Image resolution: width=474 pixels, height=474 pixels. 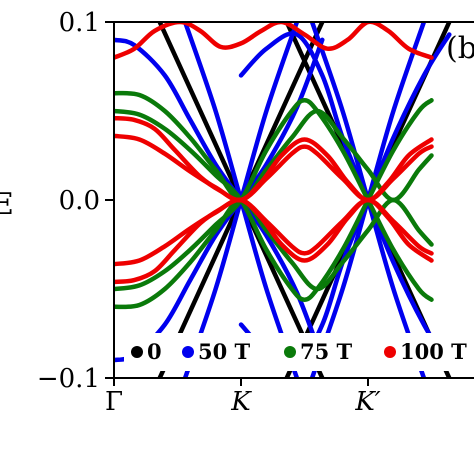 I want to click on x-tick-label-0: Γ, so click(x=114, y=402).